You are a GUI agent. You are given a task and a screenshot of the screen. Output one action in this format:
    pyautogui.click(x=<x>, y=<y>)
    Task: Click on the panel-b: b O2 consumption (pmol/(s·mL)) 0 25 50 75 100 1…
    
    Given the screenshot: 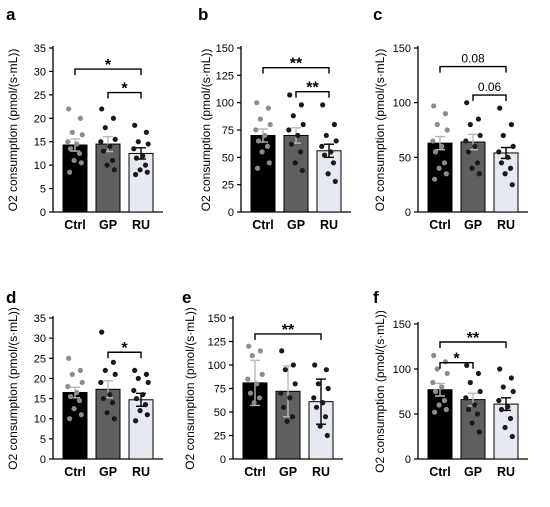 What is the action you would take?
    pyautogui.click(x=274, y=118)
    